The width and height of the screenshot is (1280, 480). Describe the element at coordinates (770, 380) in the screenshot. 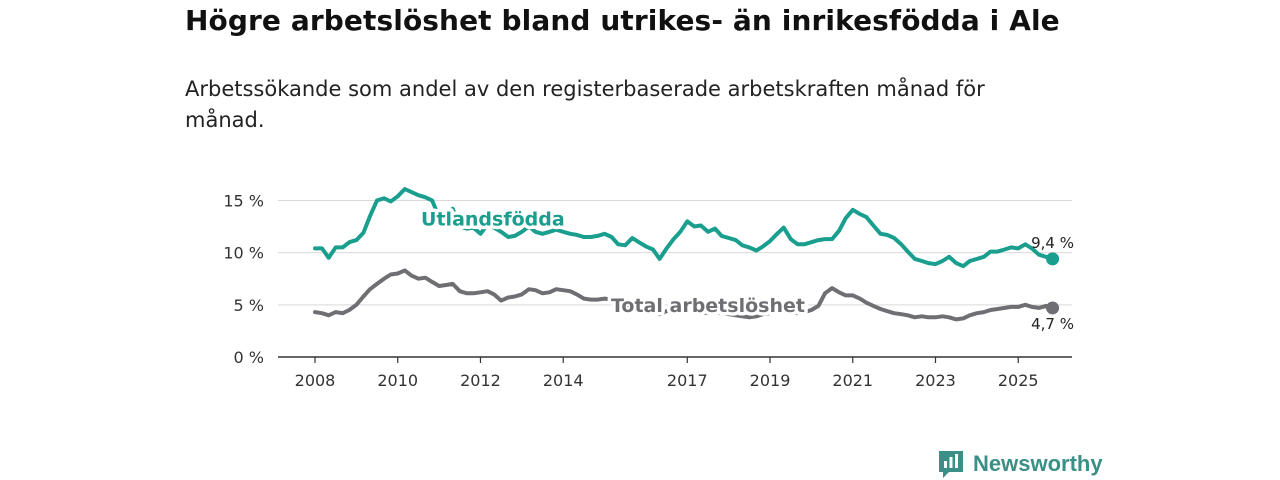

I see `x-tick-label: 2019` at that location.